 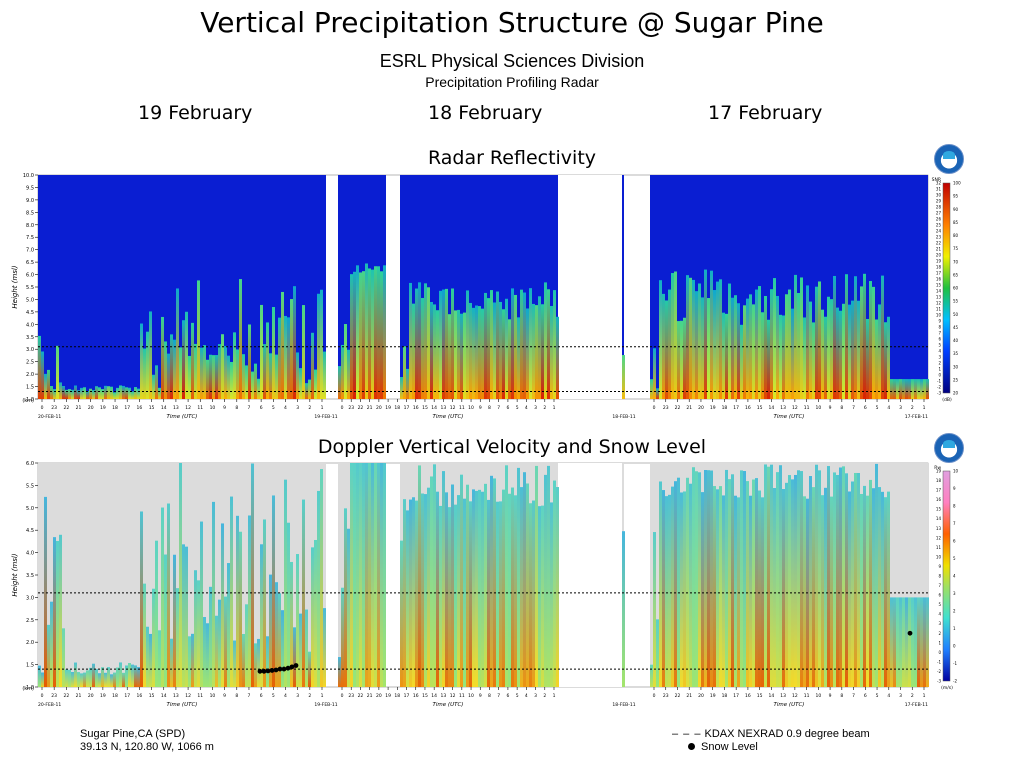 I want to click on colorbar-left-tick: 4, so click(x=939, y=614).